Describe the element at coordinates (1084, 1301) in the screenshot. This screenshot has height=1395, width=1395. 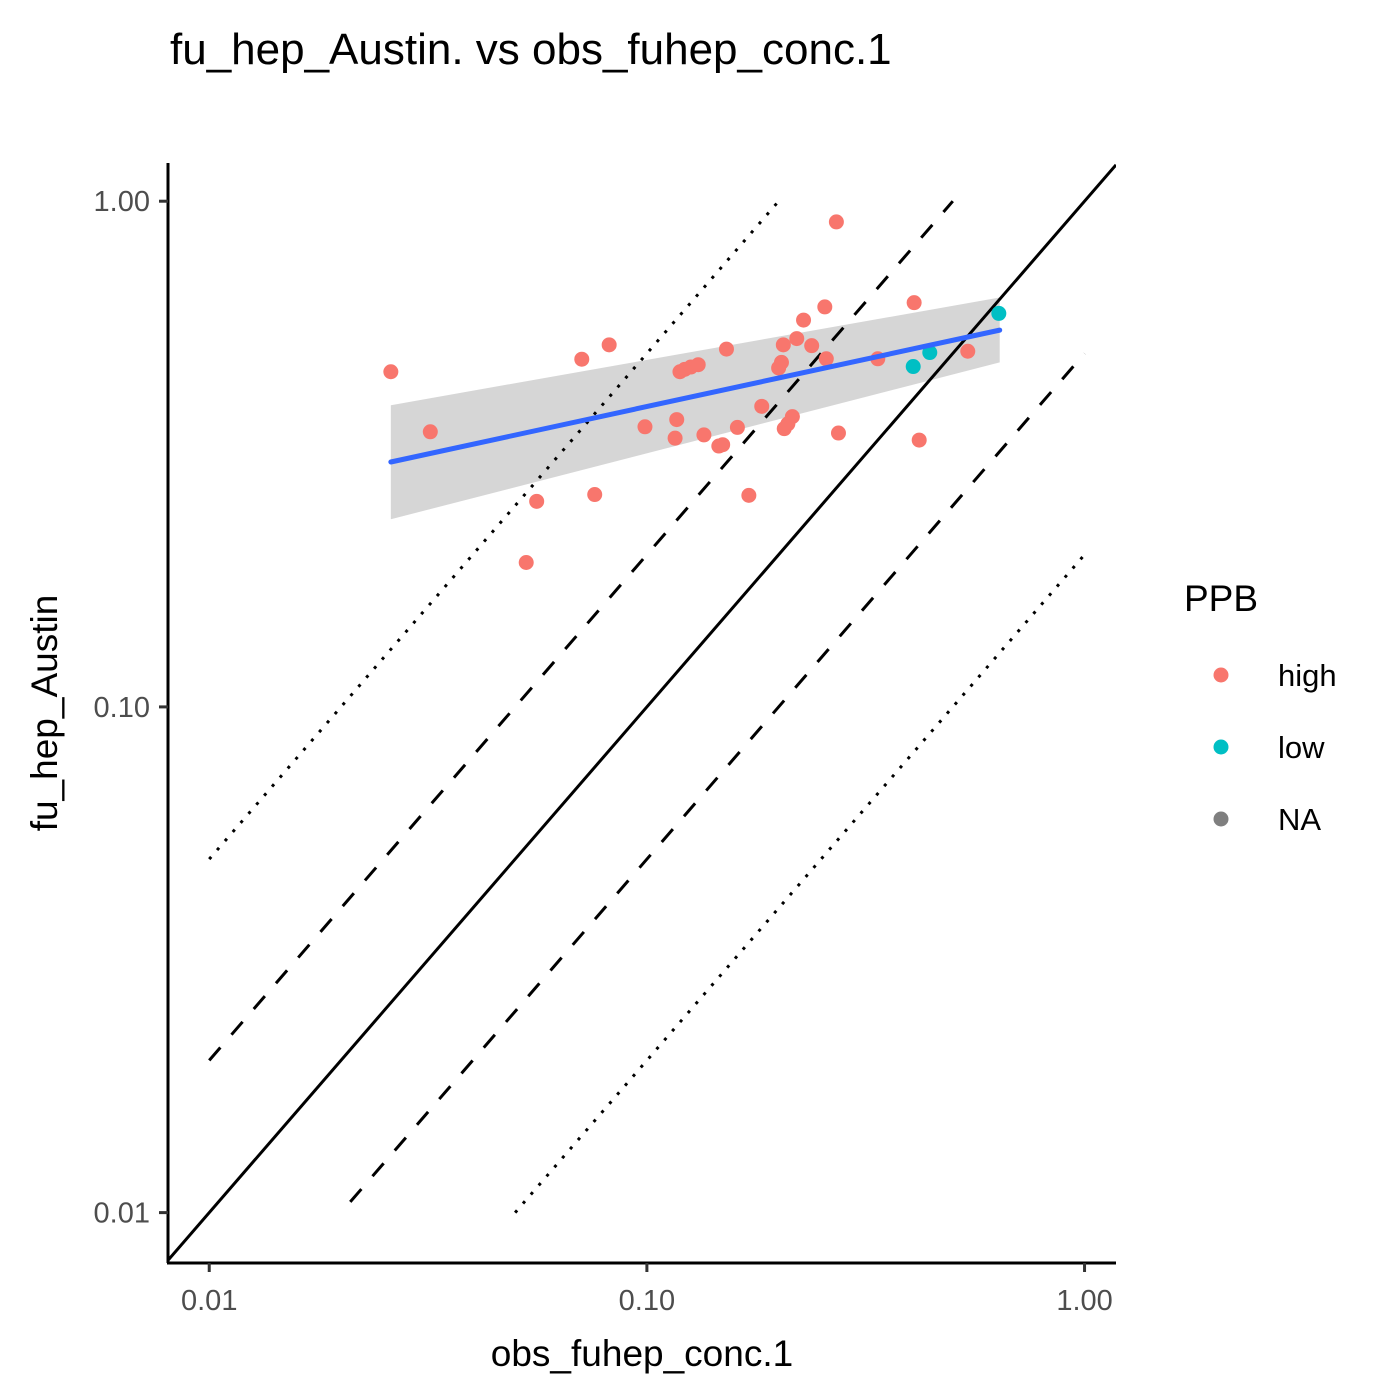
I see `x-tick-label: 1.00` at that location.